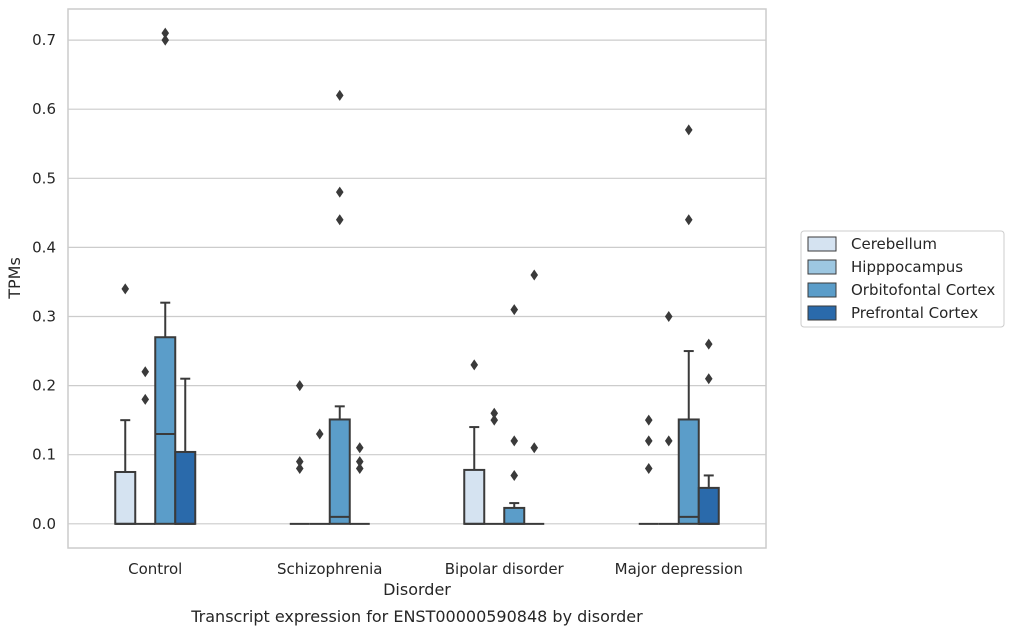  Describe the element at coordinates (505, 569) in the screenshot. I see `x-tick-label: Bipolar disorder` at that location.